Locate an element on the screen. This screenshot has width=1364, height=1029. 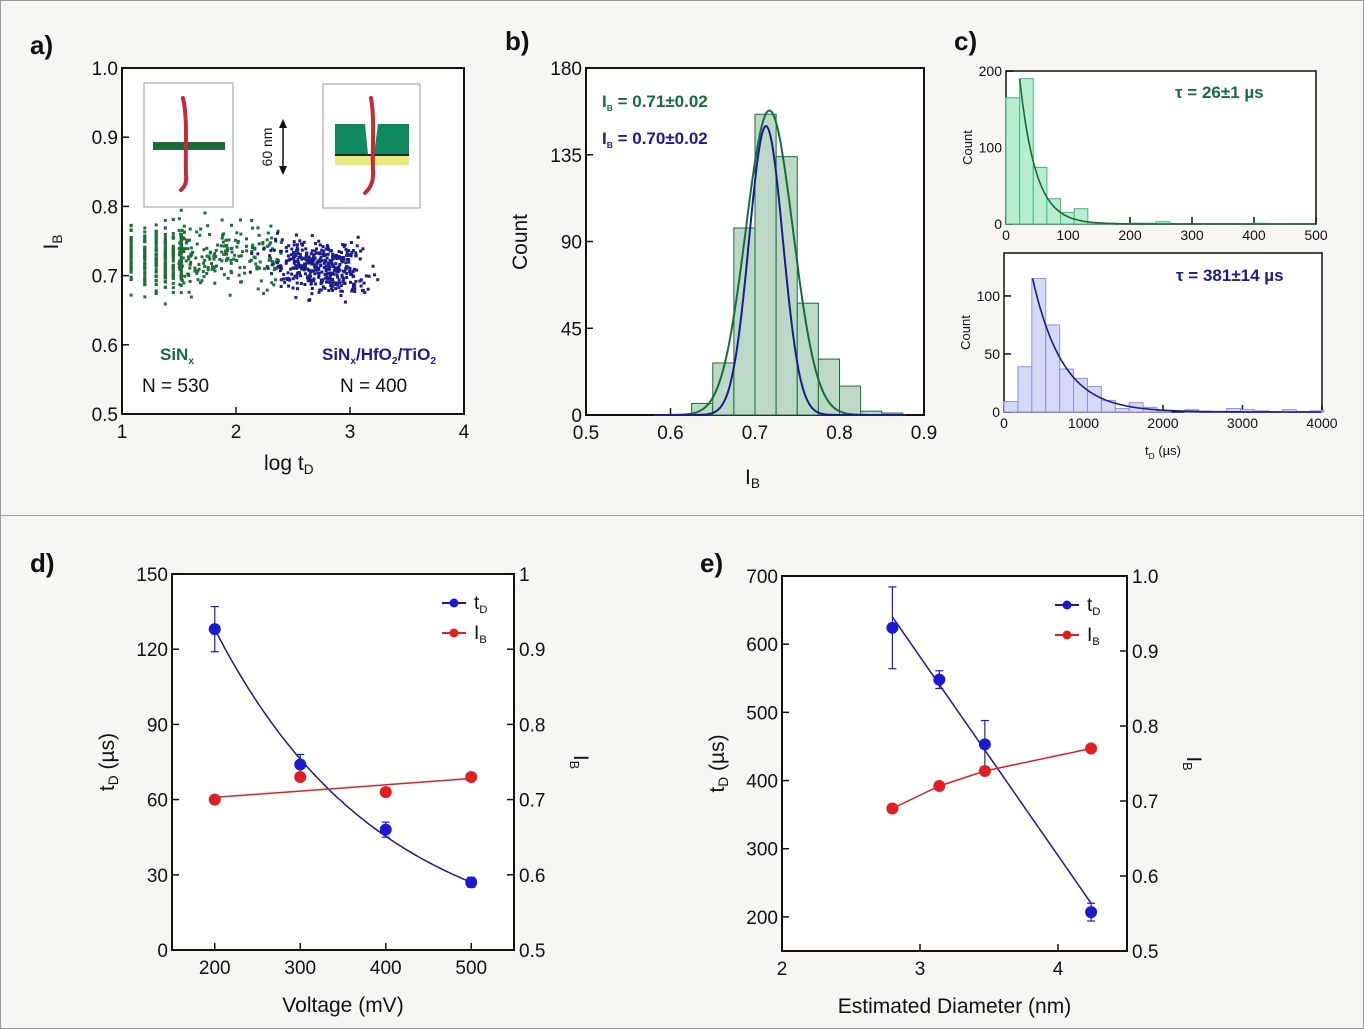
x-tick-label: 3 is located at coordinates (350, 432).